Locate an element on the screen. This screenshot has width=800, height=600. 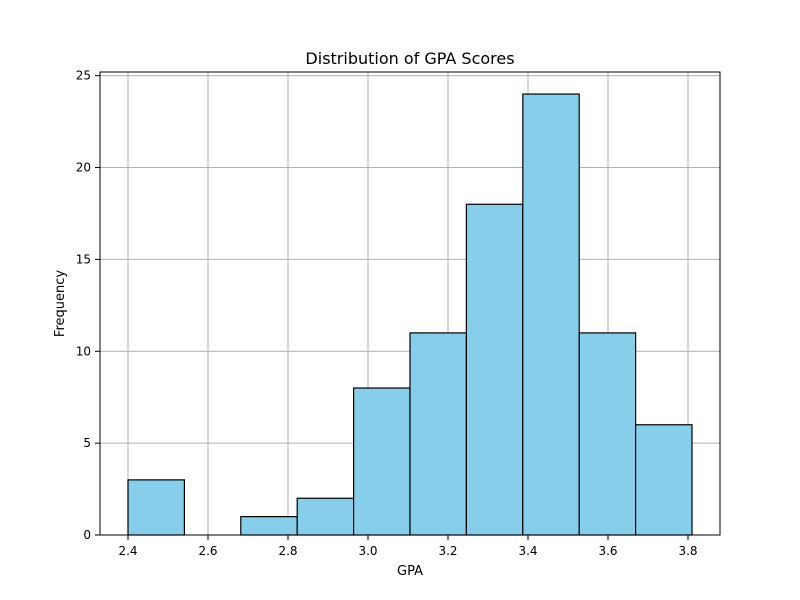
y-tick-label: 5 is located at coordinates (87, 443).